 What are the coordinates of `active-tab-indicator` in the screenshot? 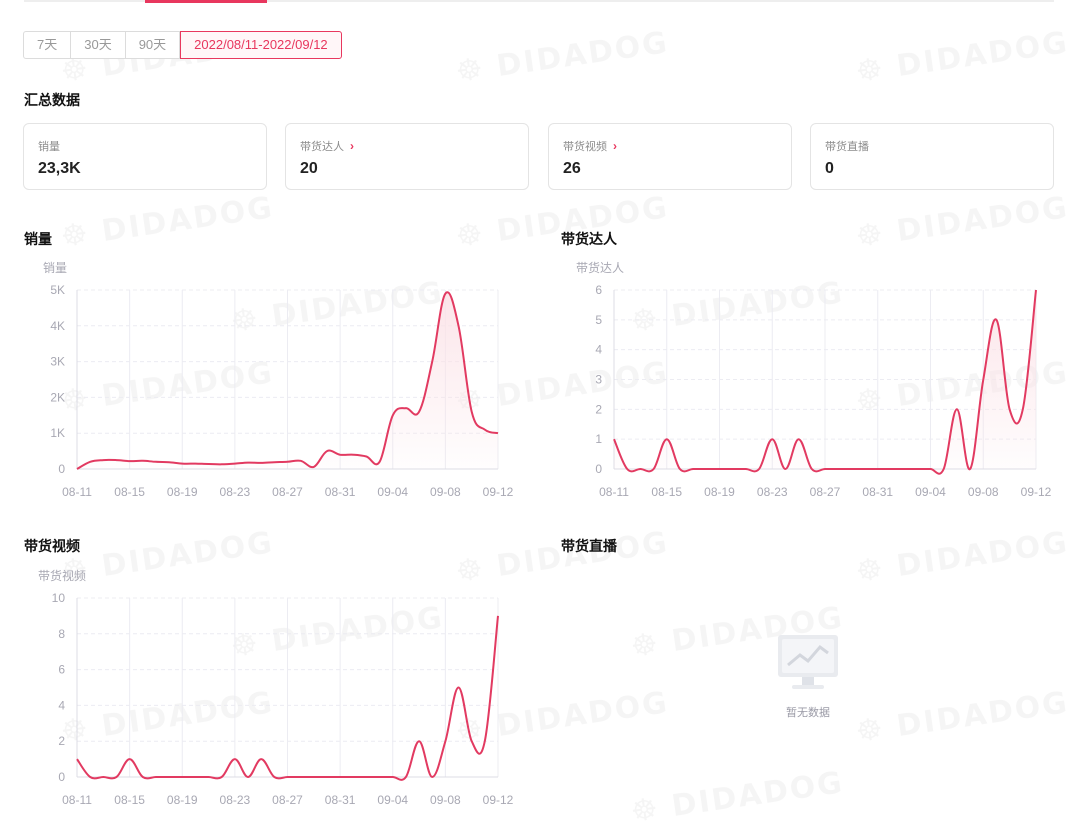 It's located at (206, 1).